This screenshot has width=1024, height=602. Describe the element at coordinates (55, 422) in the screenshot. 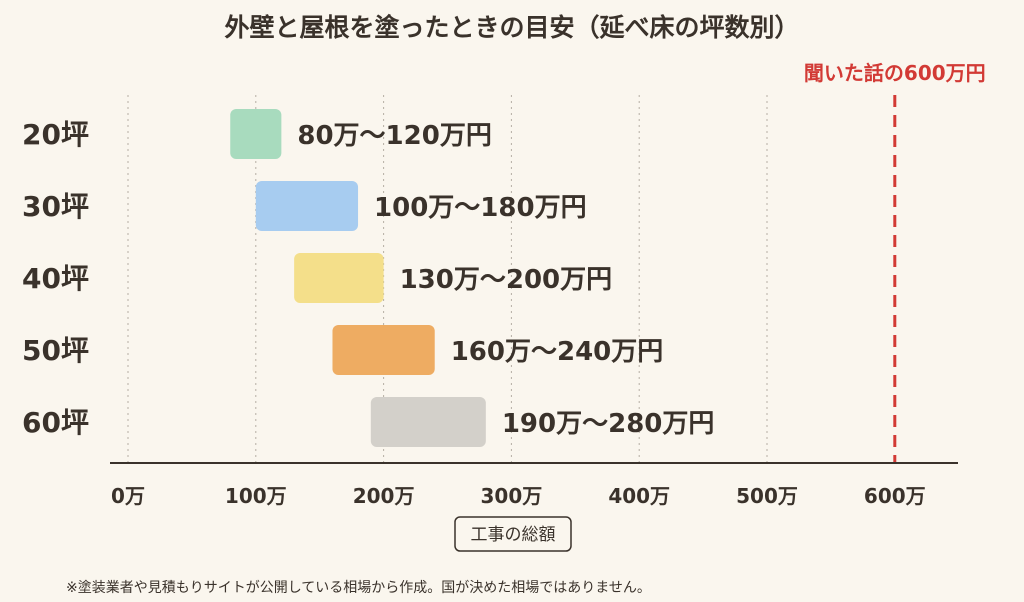

I see `category-label: 60坪` at that location.